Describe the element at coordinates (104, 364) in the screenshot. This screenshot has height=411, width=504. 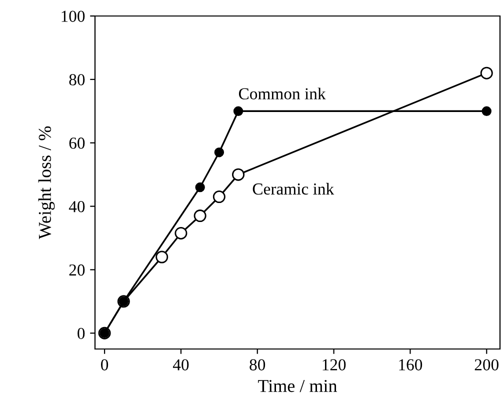
I see `x-tick-label: 0` at that location.